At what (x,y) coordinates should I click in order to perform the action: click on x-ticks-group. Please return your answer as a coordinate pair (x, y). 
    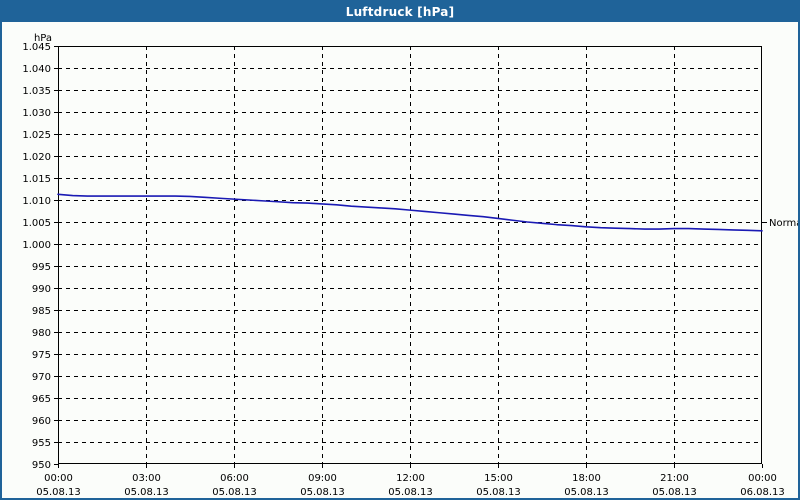
    Looking at the image, I should click on (410, 466).